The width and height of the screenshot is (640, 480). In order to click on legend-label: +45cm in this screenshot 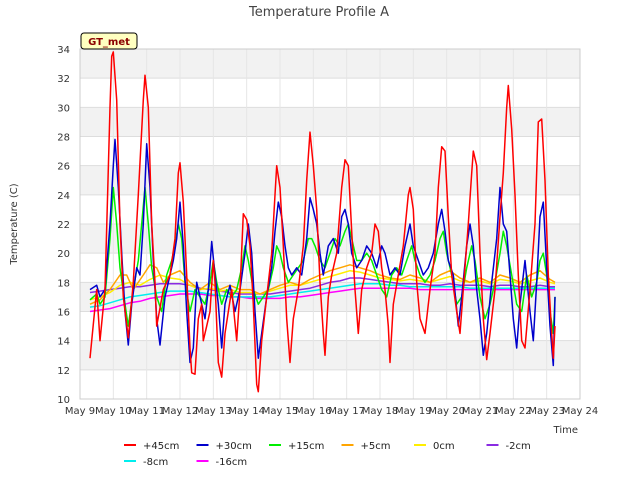, I will do `click(161, 446)`.